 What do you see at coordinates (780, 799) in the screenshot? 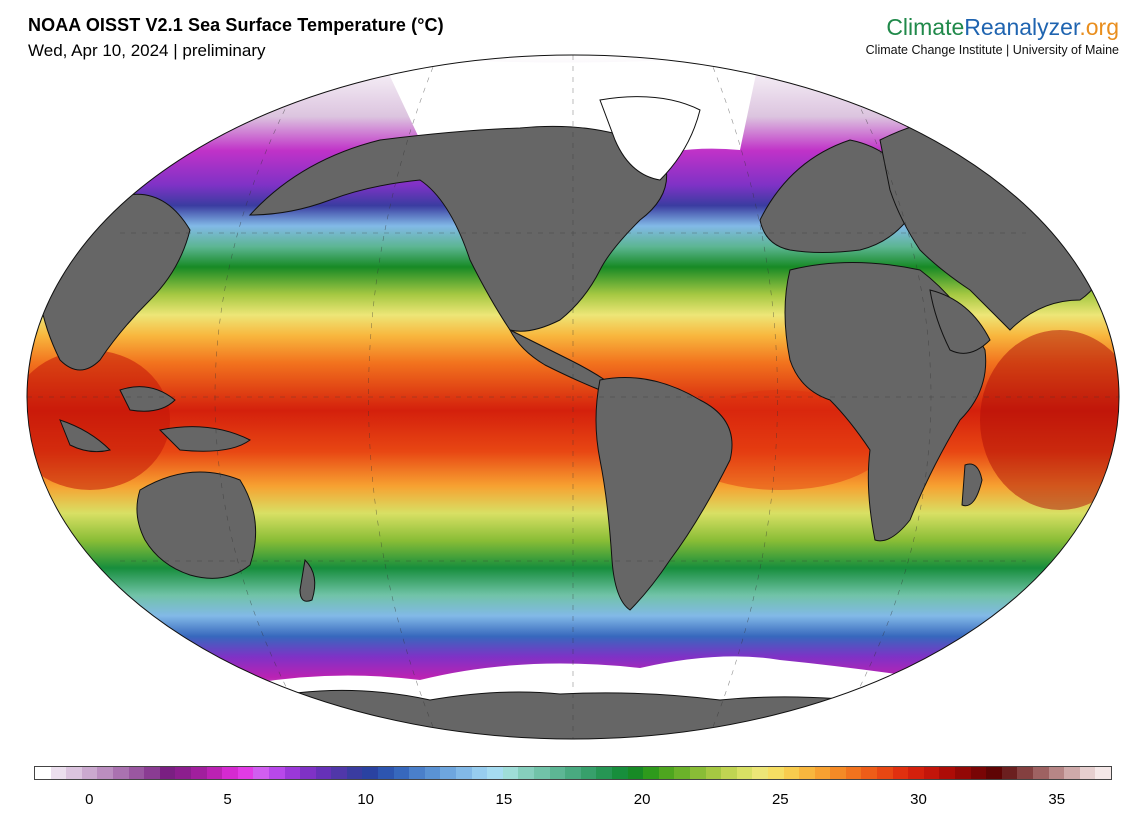
I see `colorbar-tick-label: 25` at bounding box center [780, 799].